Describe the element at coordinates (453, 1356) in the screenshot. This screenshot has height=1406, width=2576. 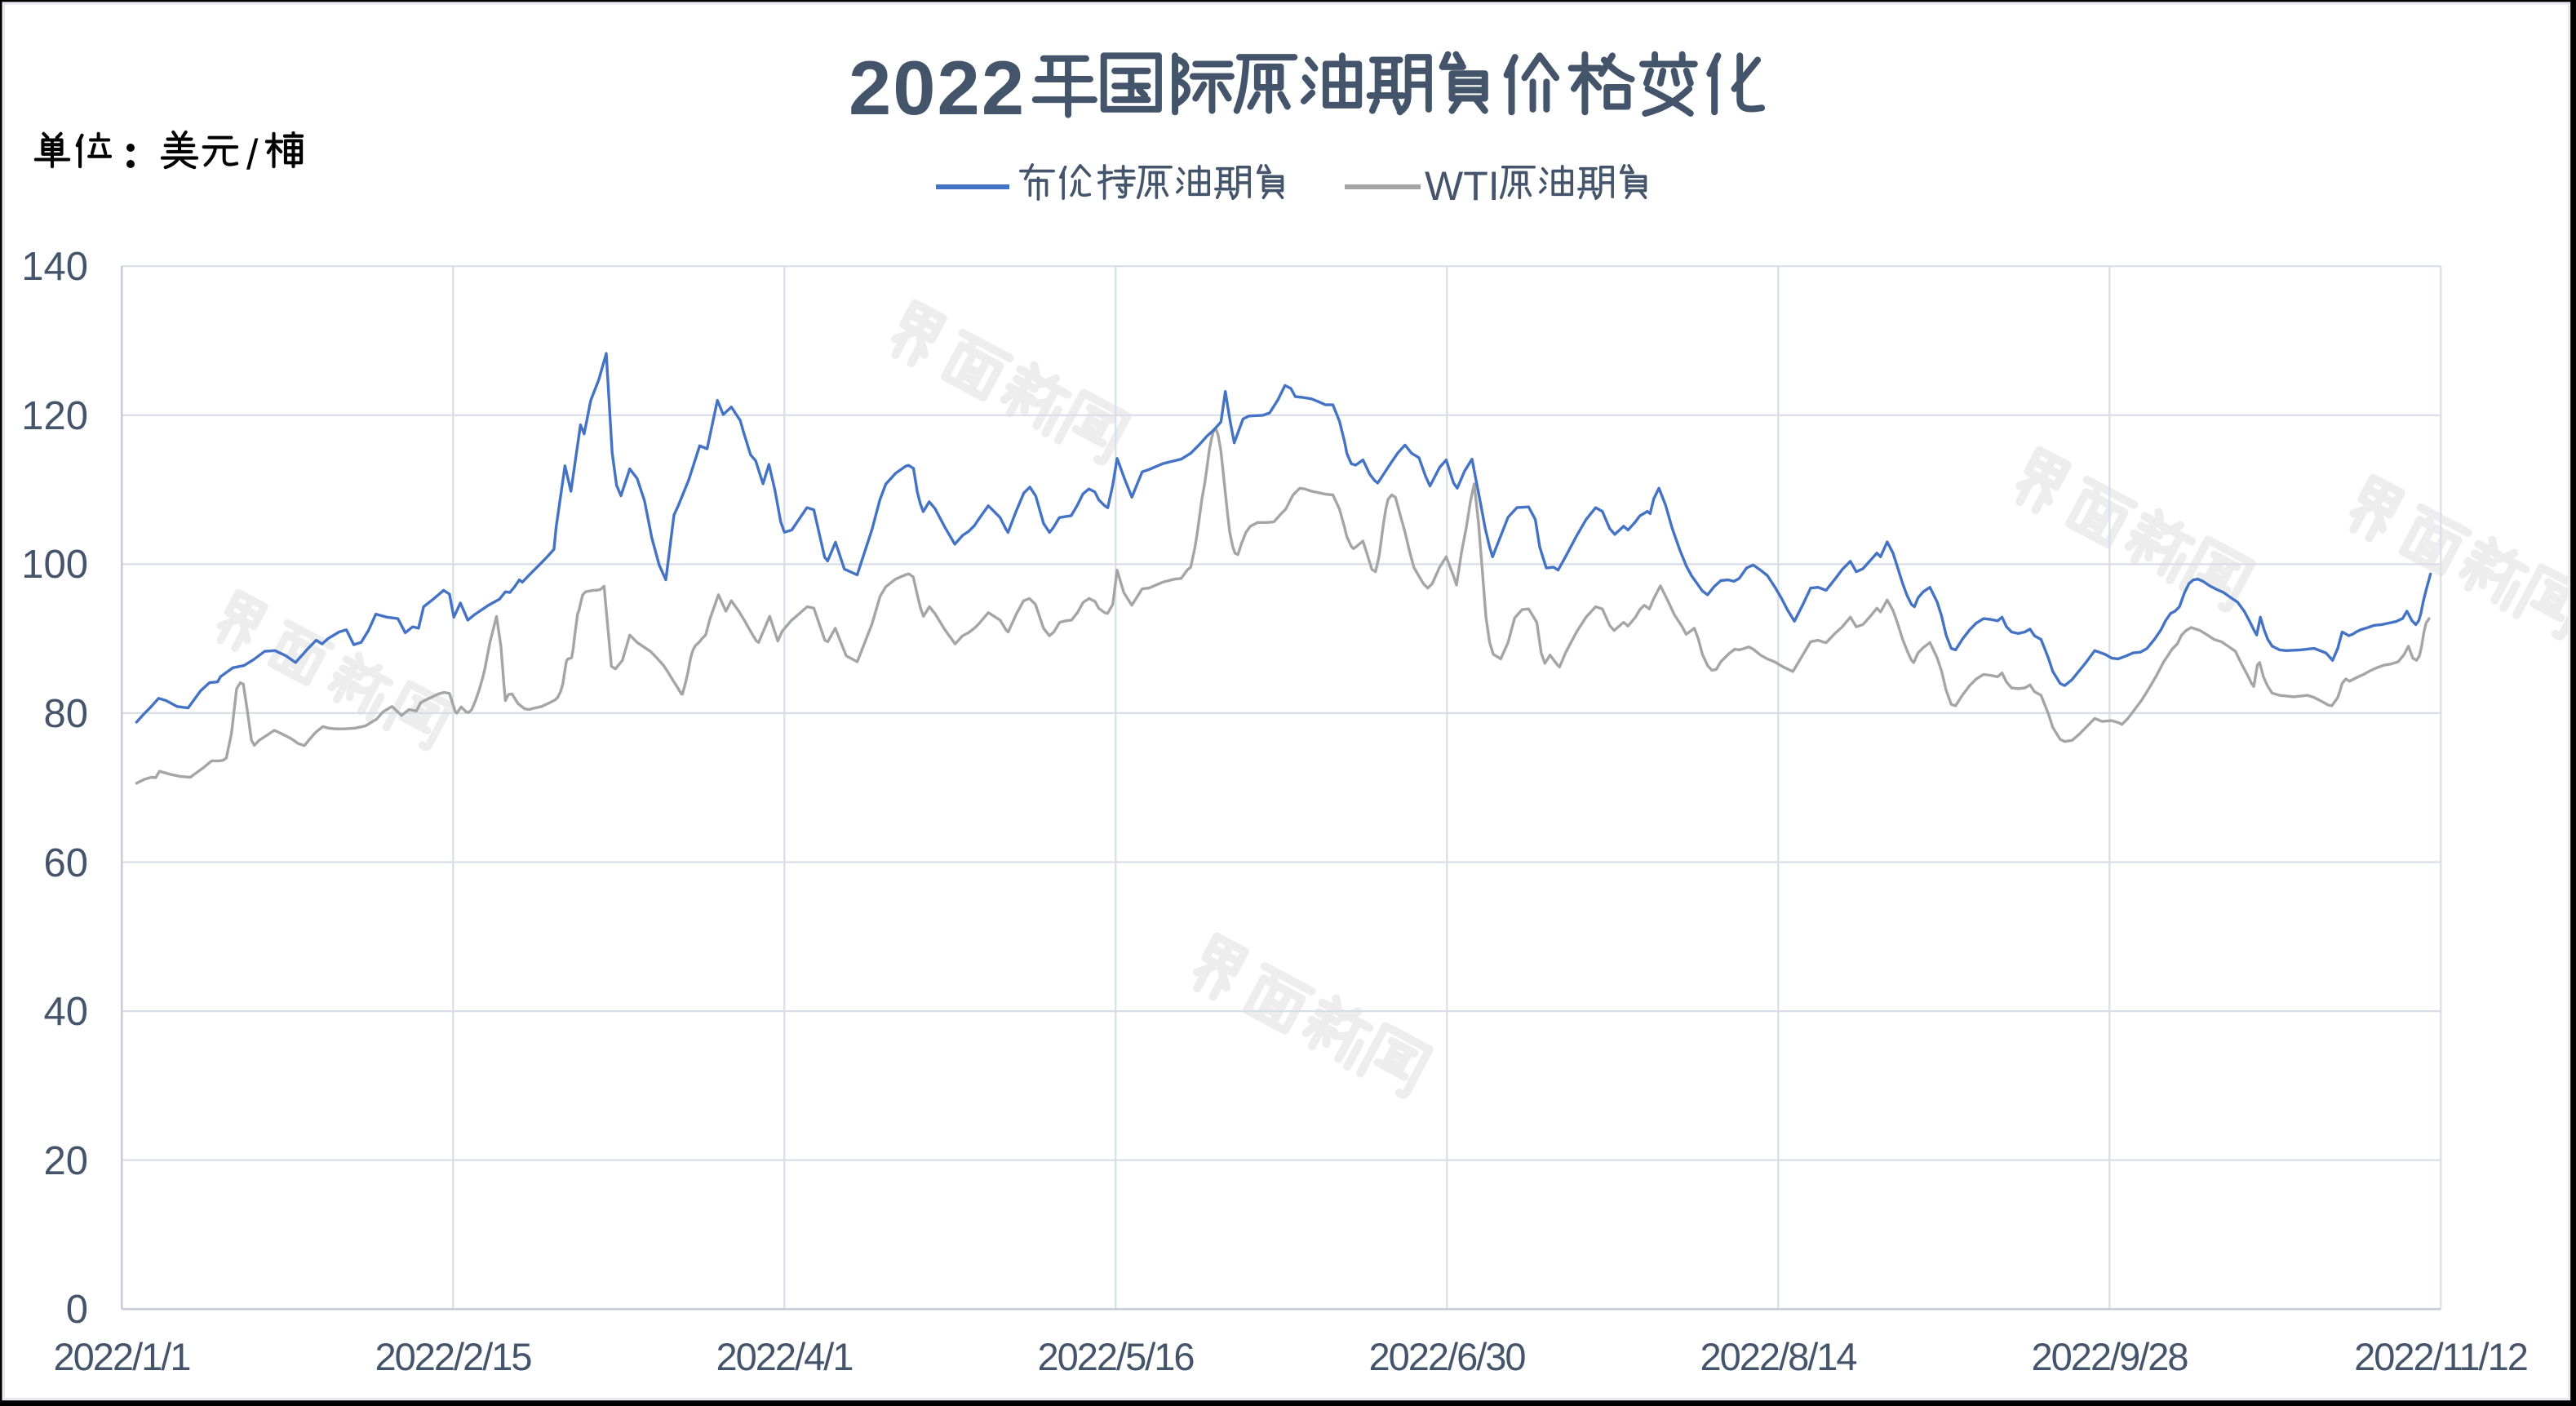
I see `svg-text: 2022/2/15` at that location.